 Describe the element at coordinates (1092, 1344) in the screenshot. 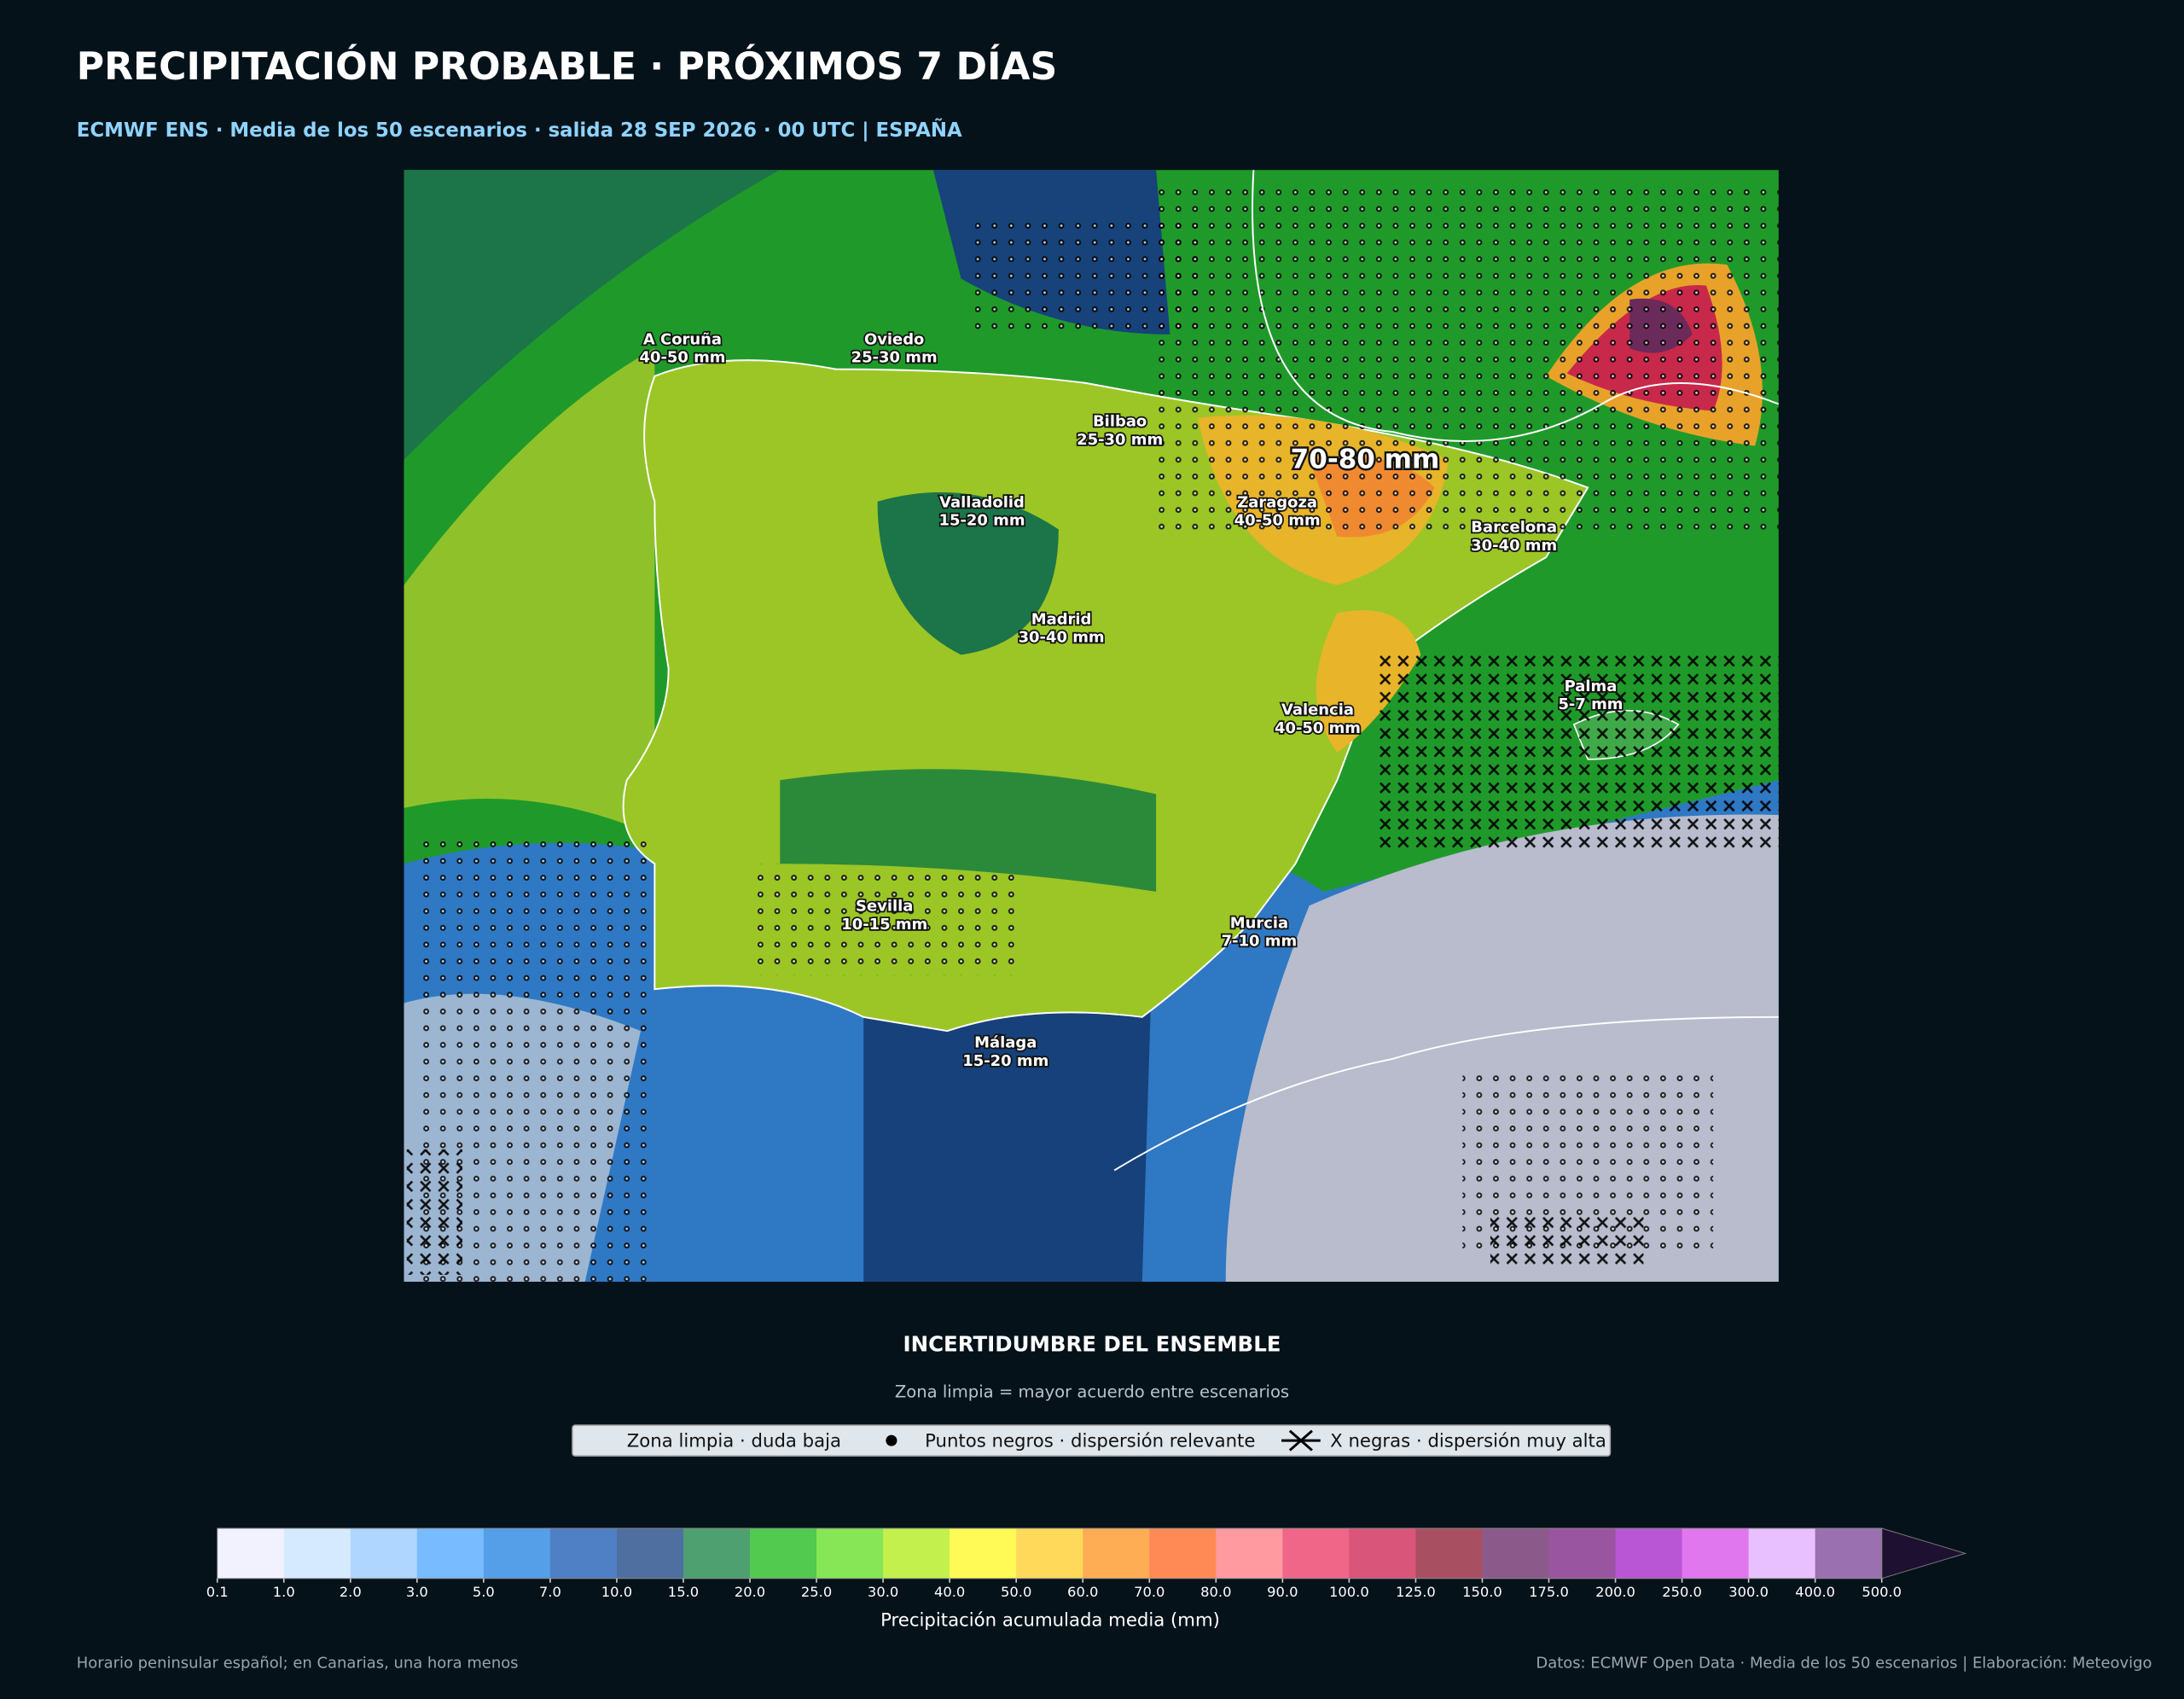

I see `uncertainty-title: INCERTIDUMBRE DEL ENSEMBLE` at that location.